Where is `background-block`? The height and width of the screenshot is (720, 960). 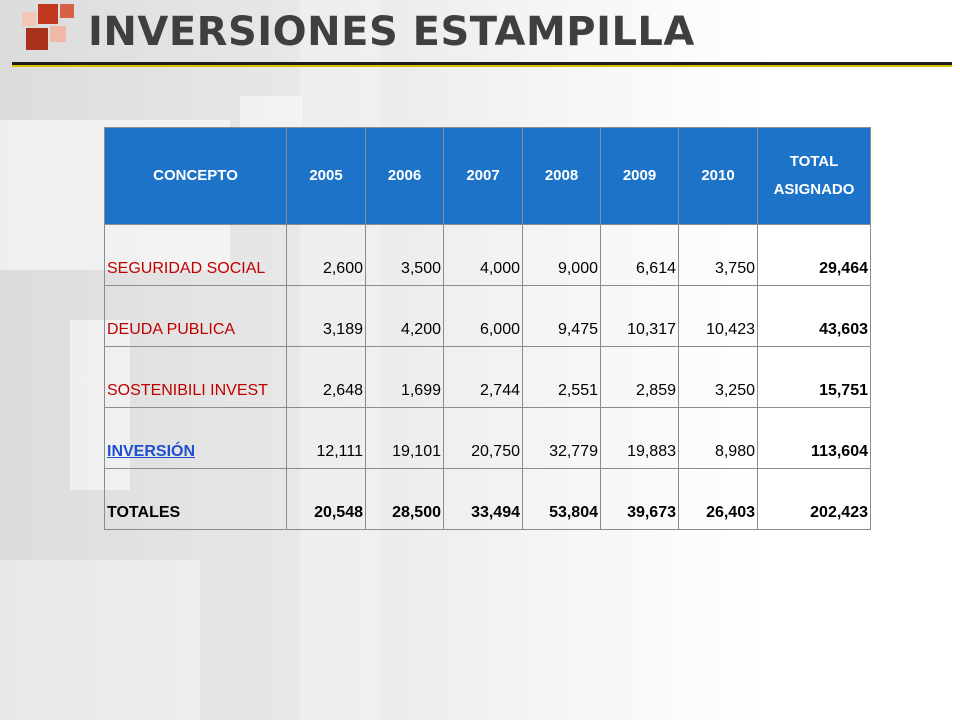 background-block is located at coordinates (100, 640).